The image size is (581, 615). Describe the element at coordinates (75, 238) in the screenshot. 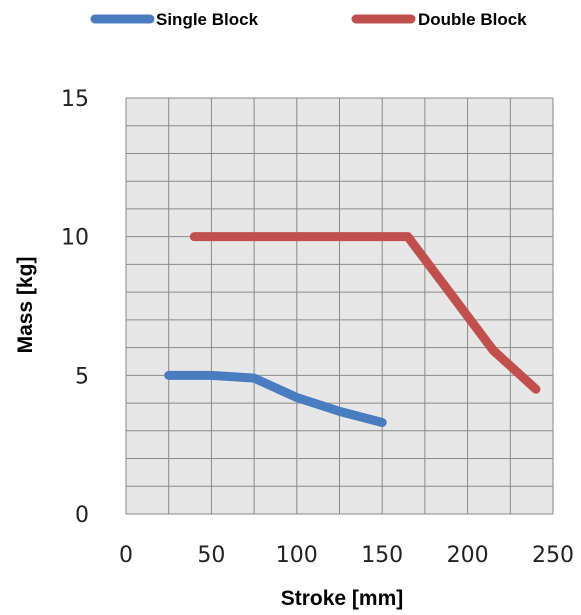

I see `y-tick-label: 10` at that location.